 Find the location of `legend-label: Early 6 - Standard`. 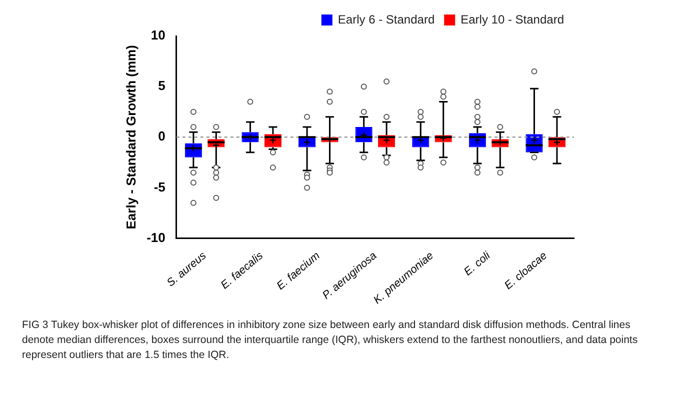

legend-label: Early 6 - Standard is located at coordinates (386, 19).